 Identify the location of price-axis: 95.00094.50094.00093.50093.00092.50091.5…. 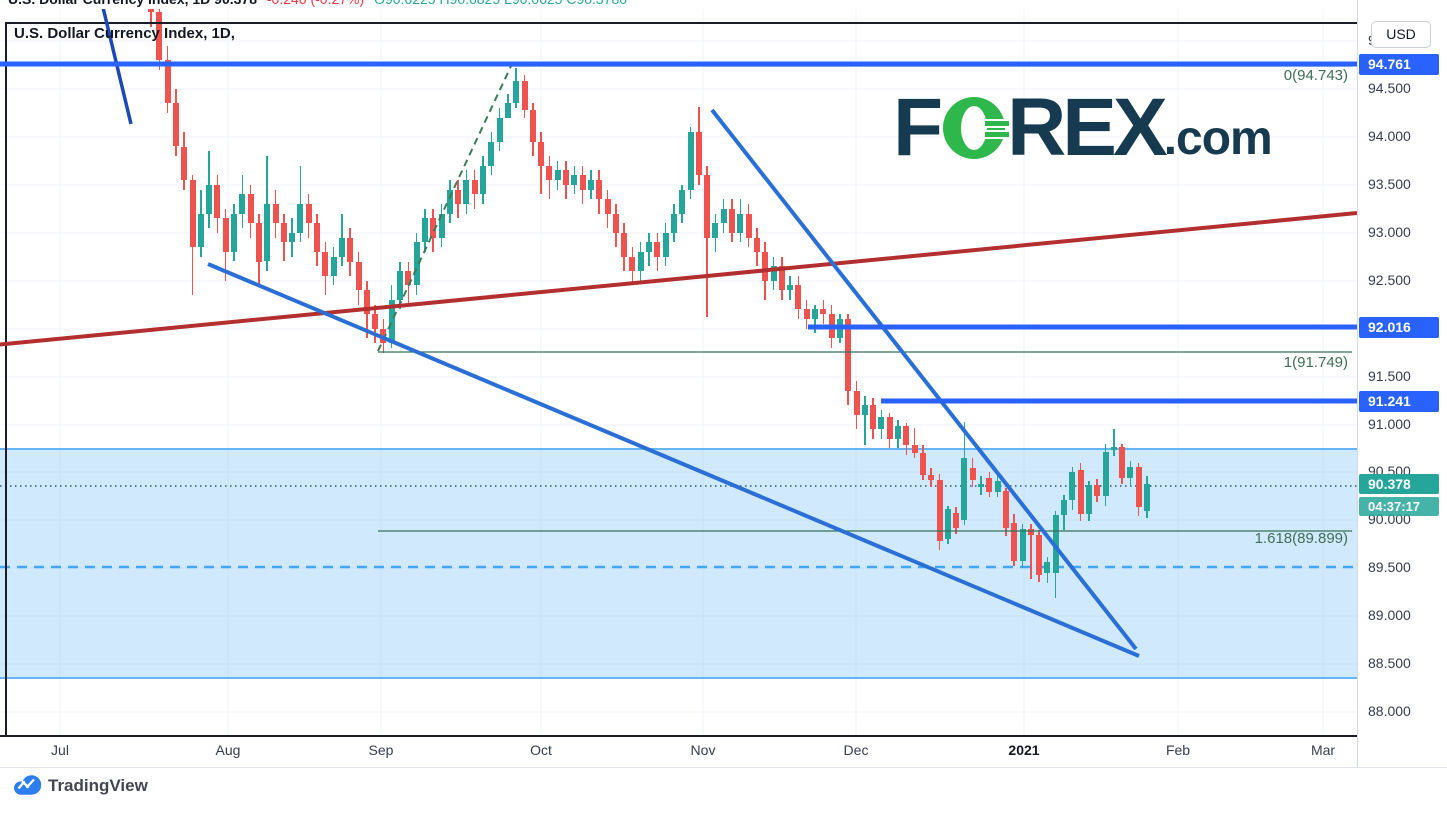
(1402, 383).